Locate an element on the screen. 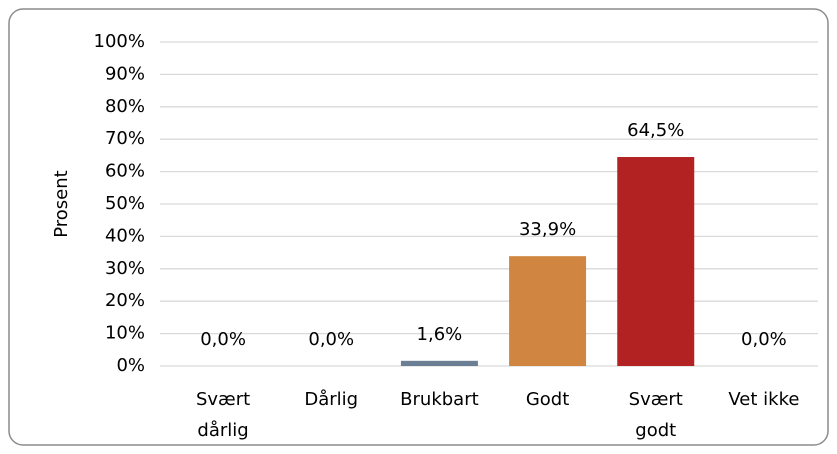  data-label: 33,9% is located at coordinates (547, 229).